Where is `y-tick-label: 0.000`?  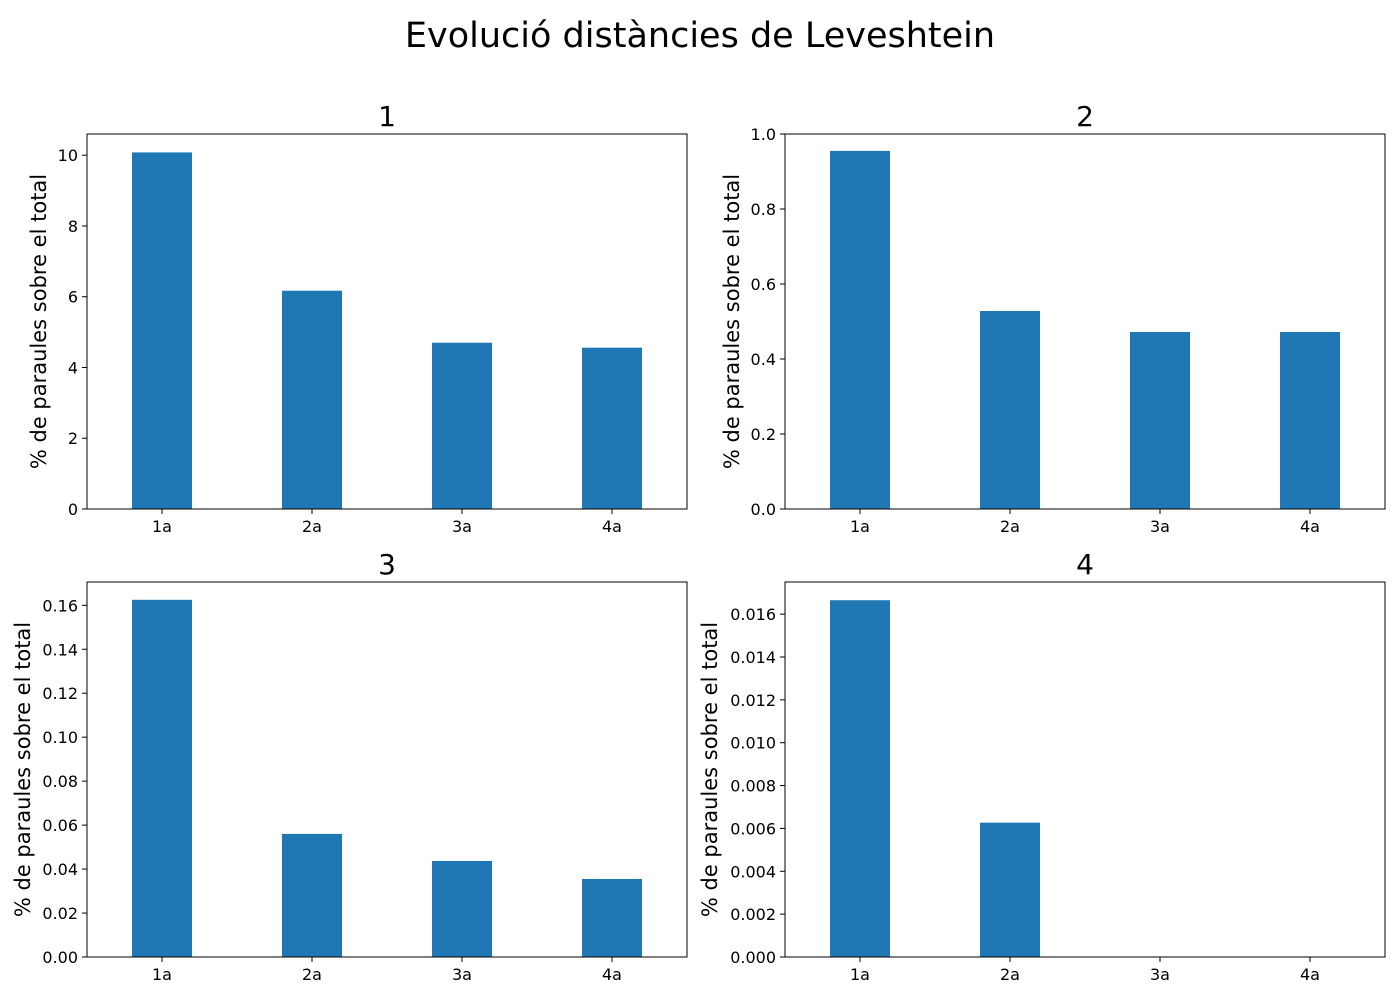 y-tick-label: 0.000 is located at coordinates (753, 957).